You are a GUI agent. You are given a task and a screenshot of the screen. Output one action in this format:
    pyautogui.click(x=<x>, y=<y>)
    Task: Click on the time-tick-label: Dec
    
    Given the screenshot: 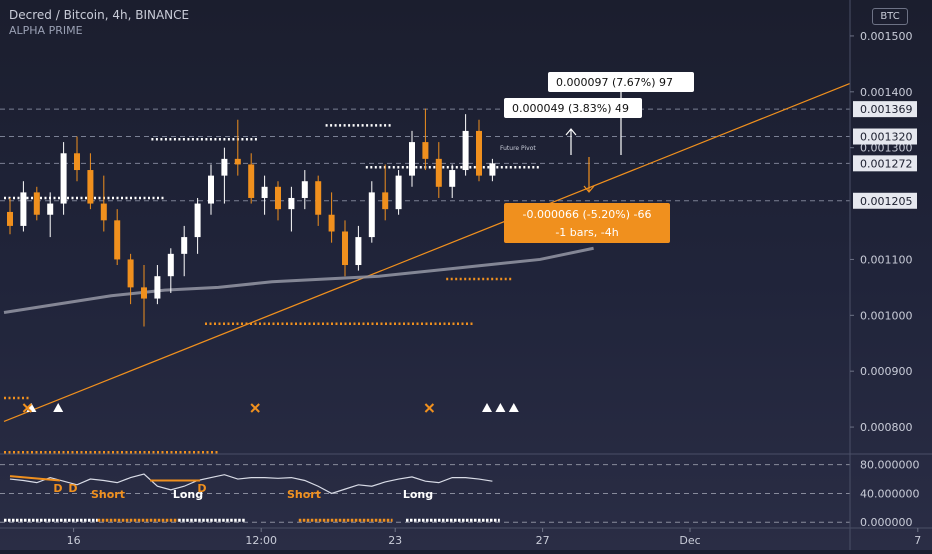 What is the action you would take?
    pyautogui.click(x=689, y=540)
    